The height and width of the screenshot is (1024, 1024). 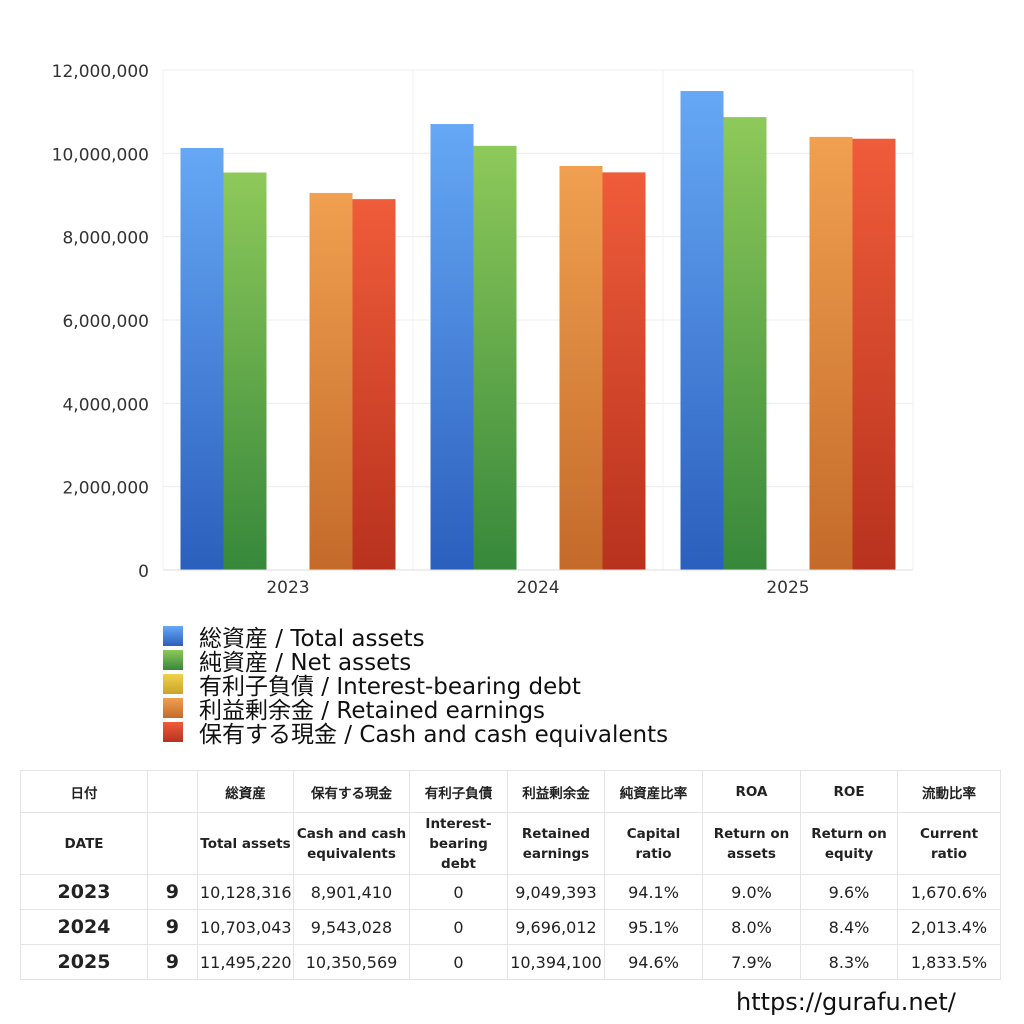 I want to click on year-cell: 2023, so click(x=84, y=892).